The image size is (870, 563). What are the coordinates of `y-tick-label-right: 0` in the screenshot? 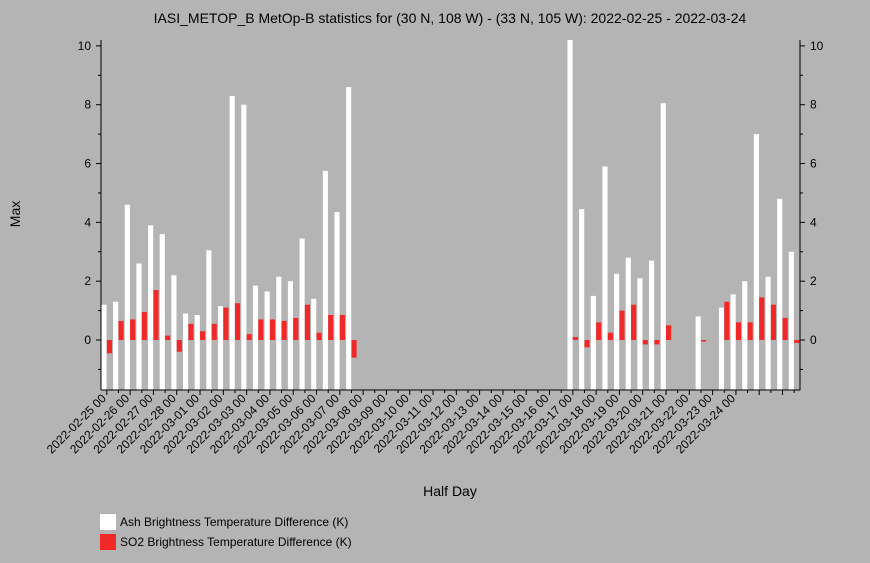 It's located at (813, 340).